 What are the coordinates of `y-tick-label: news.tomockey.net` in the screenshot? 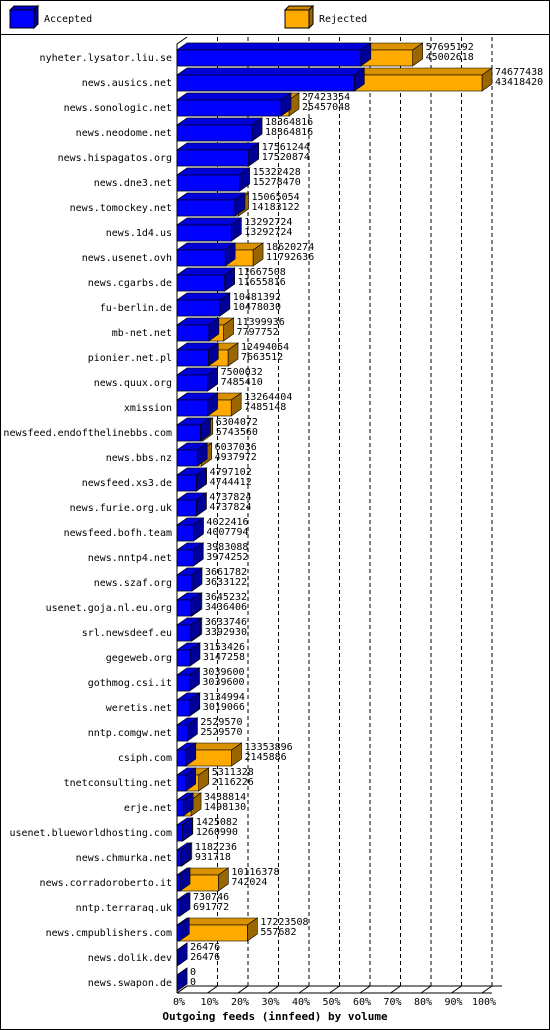 It's located at (121, 208).